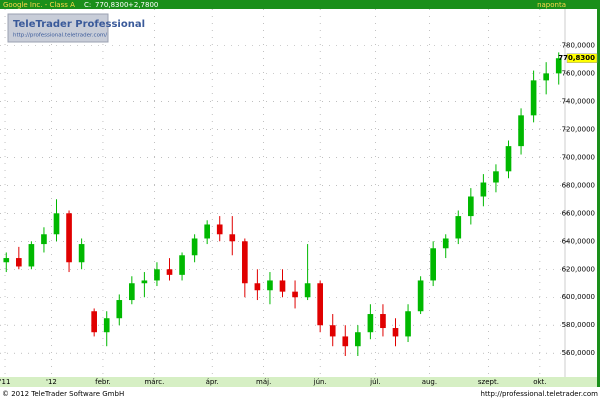 This screenshot has width=600, height=404. Describe the element at coordinates (111, 5) in the screenshot. I see `close-value: 770,8300` at that location.